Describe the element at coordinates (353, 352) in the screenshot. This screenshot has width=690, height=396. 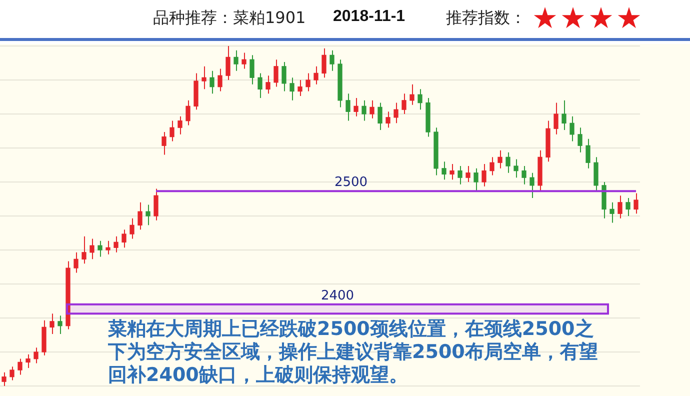
I see `annotation: 菜粕在大周期上已经跌破2500颈线位置，在颈线2500之下为空方安全区域，操作上建议背靠2500布局空单，有望回补2400缺口，上破则保持观望。` at that location.